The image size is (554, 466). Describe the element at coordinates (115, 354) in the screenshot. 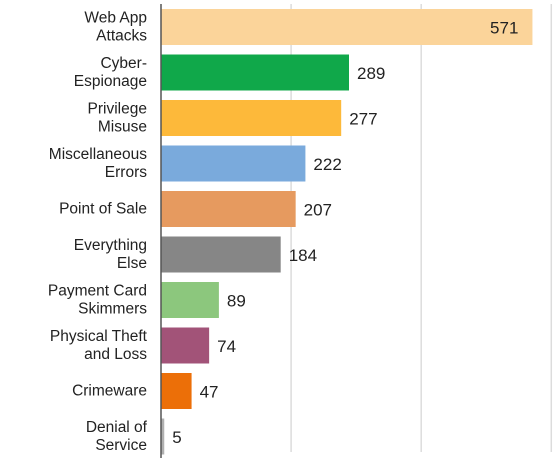

I see `category-label-line: and Loss` at that location.